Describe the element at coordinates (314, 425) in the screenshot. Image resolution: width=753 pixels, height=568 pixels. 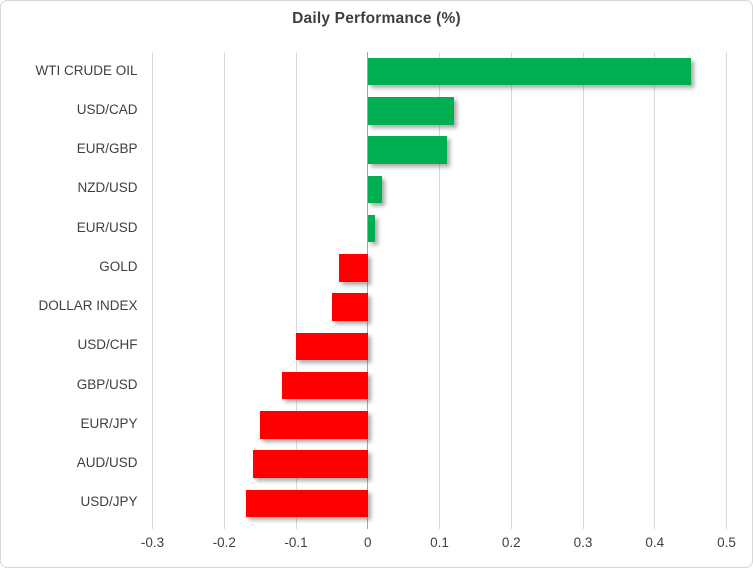
I see `bar-eur-jpy` at that location.